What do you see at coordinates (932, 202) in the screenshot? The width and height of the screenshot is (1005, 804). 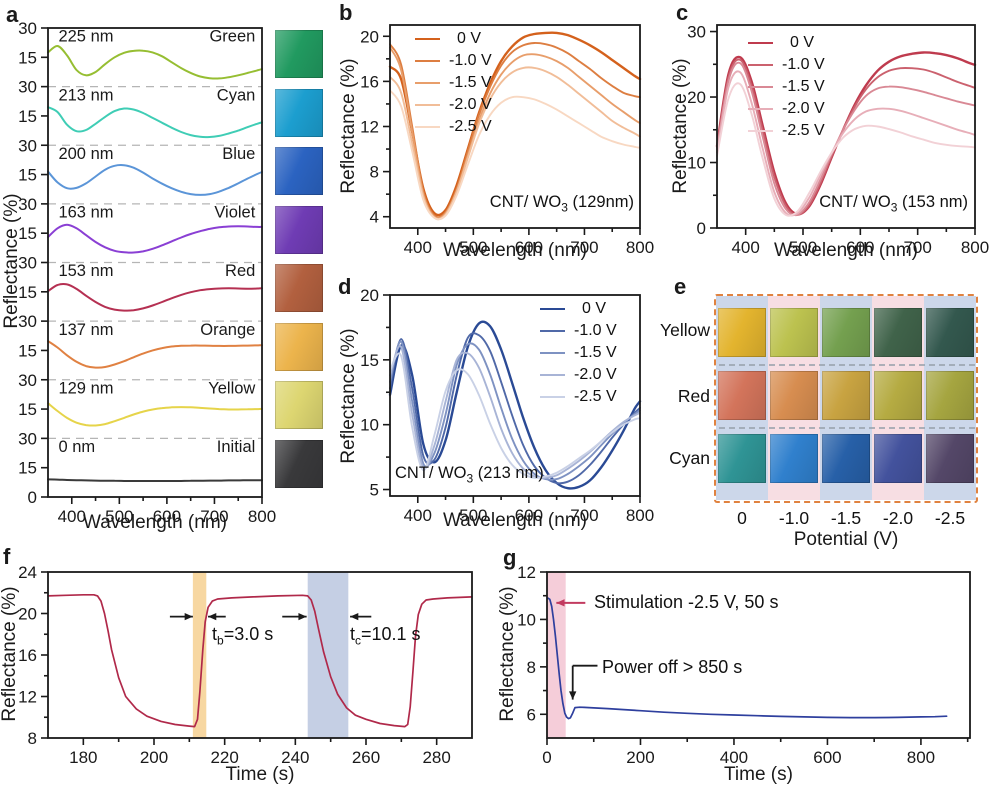 I see `sample-label-text: (153 nm)` at bounding box center [932, 202].